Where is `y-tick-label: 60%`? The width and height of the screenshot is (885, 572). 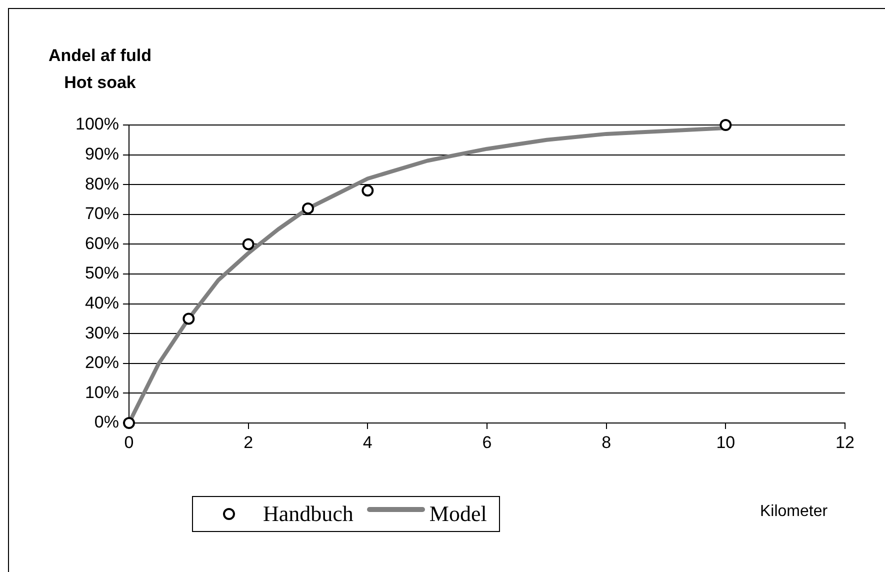 y-tick-label: 60% is located at coordinates (101, 243).